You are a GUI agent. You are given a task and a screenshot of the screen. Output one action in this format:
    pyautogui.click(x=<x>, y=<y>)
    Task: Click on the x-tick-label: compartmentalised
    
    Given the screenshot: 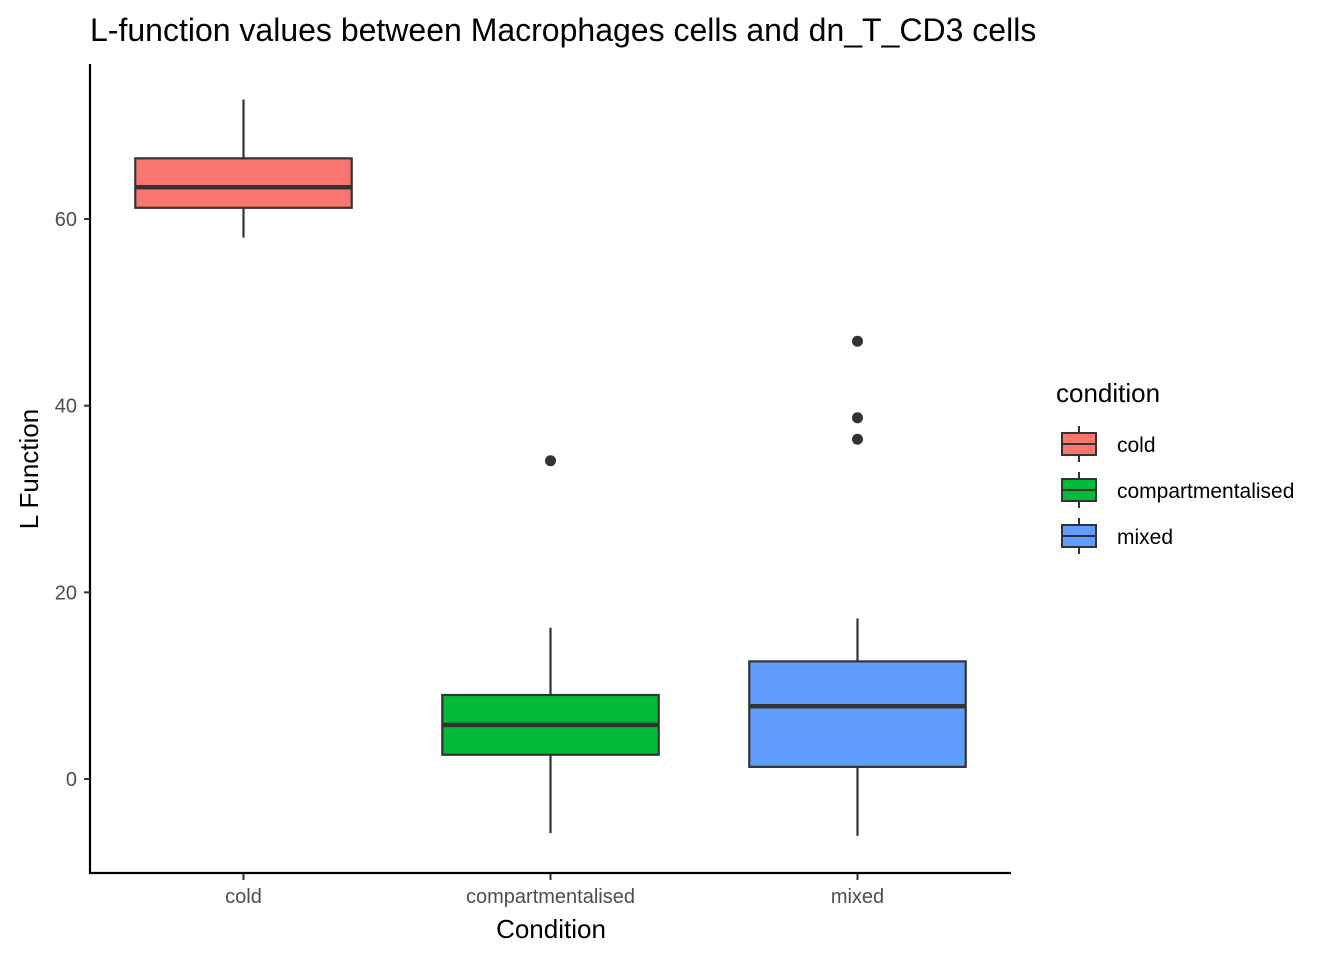 What is the action you would take?
    pyautogui.click(x=550, y=897)
    